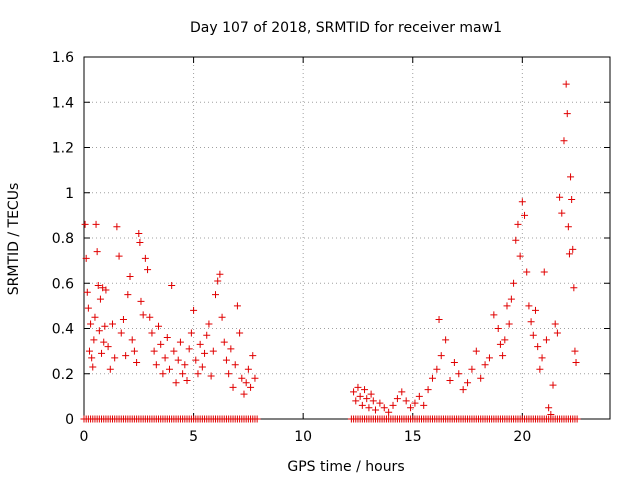  What do you see at coordinates (63, 58) in the screenshot?
I see `y-tick-label: 1.6` at bounding box center [63, 58].